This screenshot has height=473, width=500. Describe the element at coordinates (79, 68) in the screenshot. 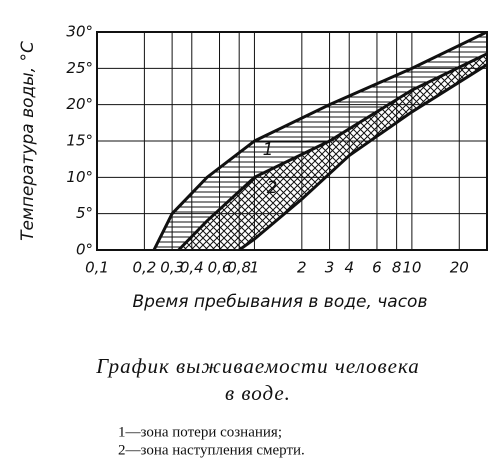

I see `y-tick-label: 25°` at that location.